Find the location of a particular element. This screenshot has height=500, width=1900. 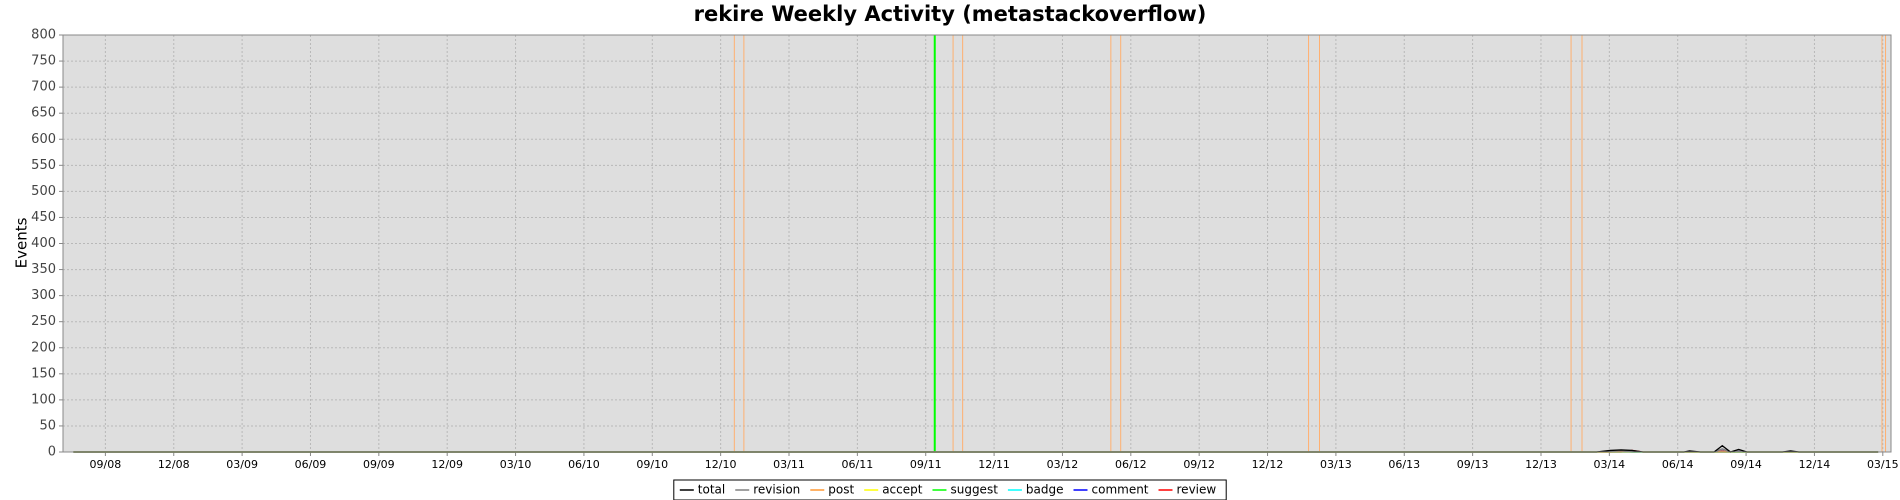

y-tick-label: 200 is located at coordinates (43, 347).